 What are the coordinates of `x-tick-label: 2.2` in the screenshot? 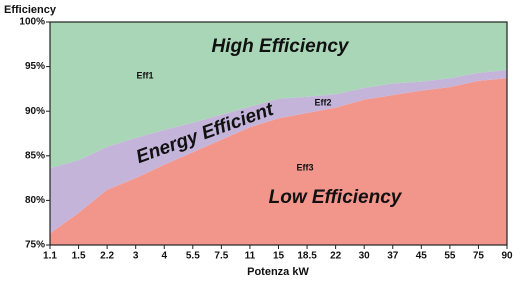 It's located at (107, 256).